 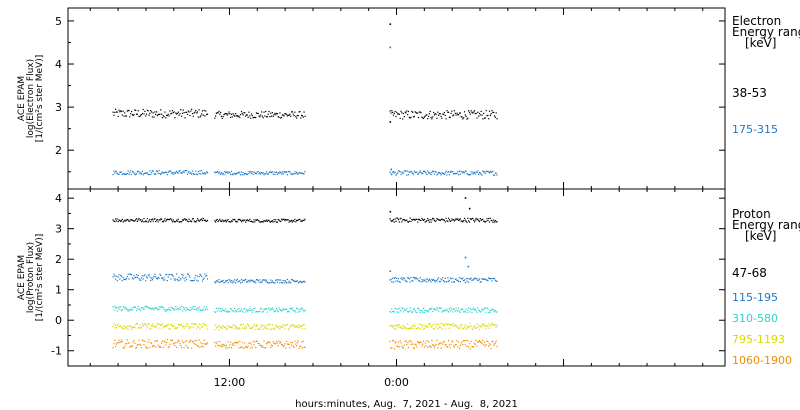 What do you see at coordinates (390, 47) in the screenshot?
I see `data-spike` at bounding box center [390, 47].